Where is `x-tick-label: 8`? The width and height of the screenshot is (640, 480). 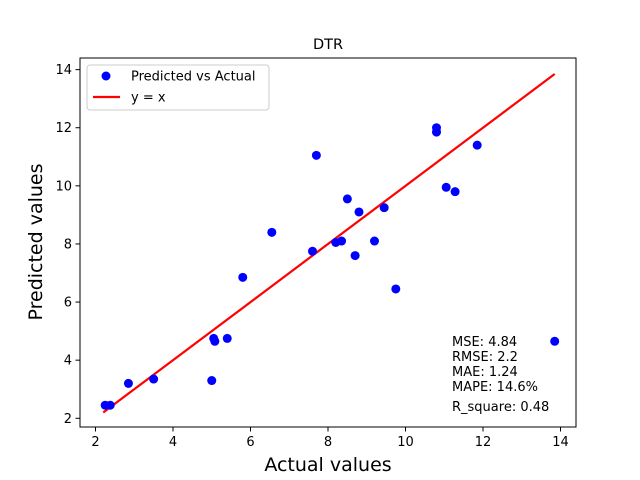 x-tick-label: 8 is located at coordinates (328, 442).